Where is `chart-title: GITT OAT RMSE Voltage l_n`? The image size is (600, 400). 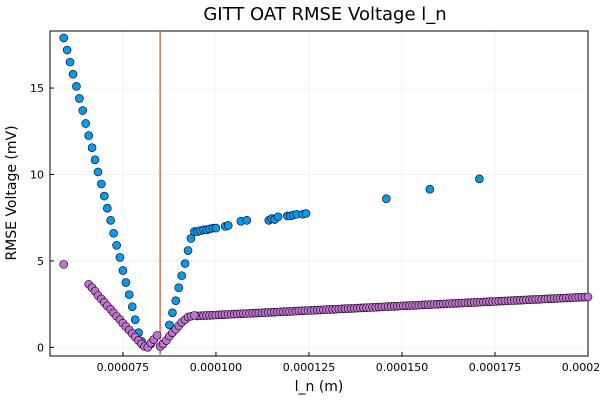
chart-title: GITT OAT RMSE Voltage l_n is located at coordinates (324, 14).